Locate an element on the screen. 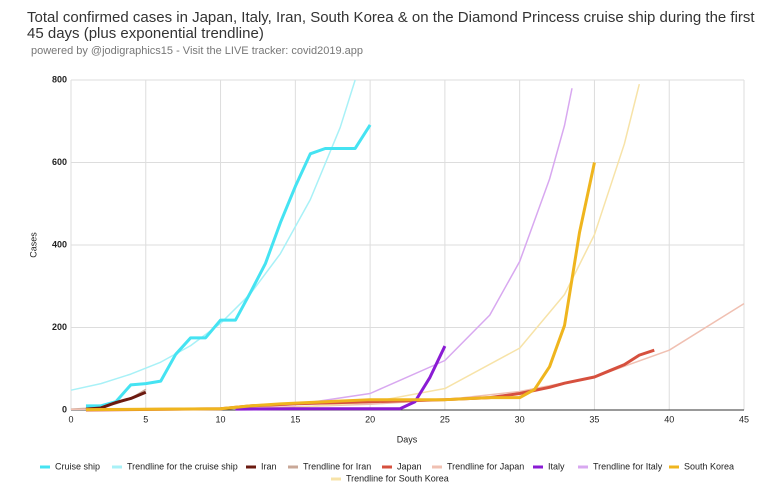 The image size is (781, 493). legend-label: Trendline for South Korea is located at coordinates (397, 478).